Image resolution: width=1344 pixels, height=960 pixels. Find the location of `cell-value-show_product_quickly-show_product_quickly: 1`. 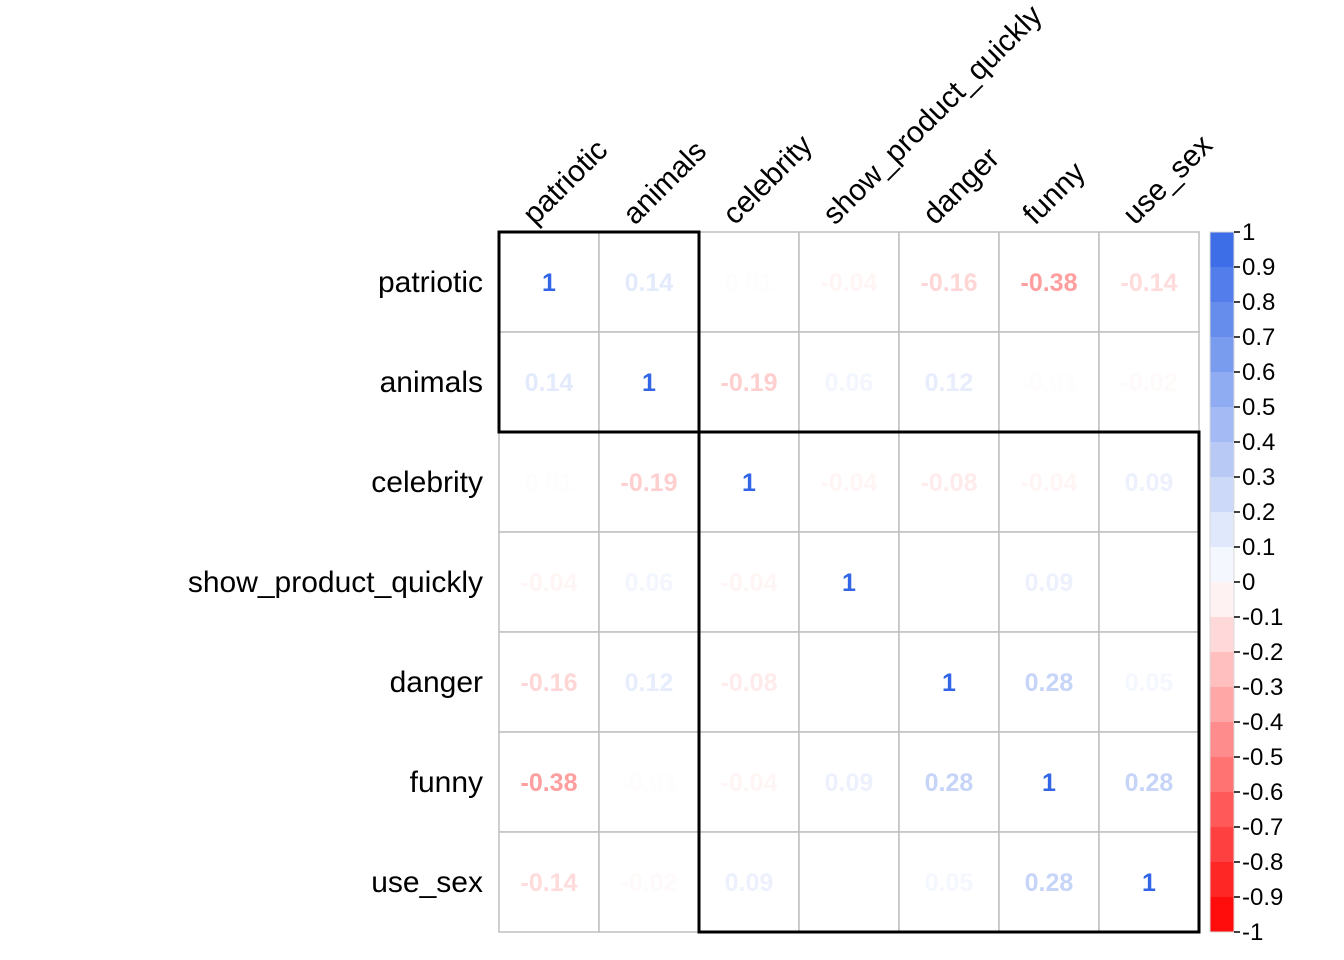

cell-value-show_product_quickly-show_product_quickly: 1 is located at coordinates (849, 583).